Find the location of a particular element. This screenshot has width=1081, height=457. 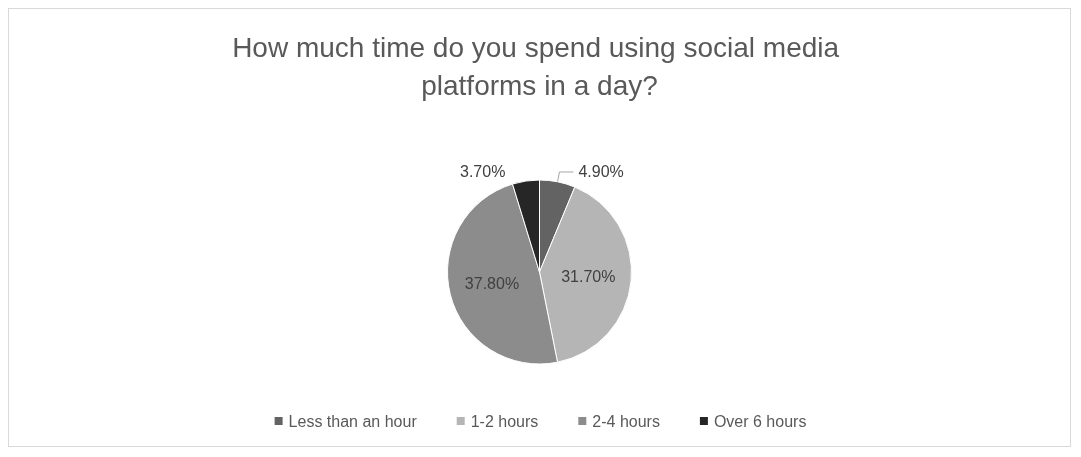

chart-title: How much time do you spend using social media platforms in a day? is located at coordinates (539, 66).